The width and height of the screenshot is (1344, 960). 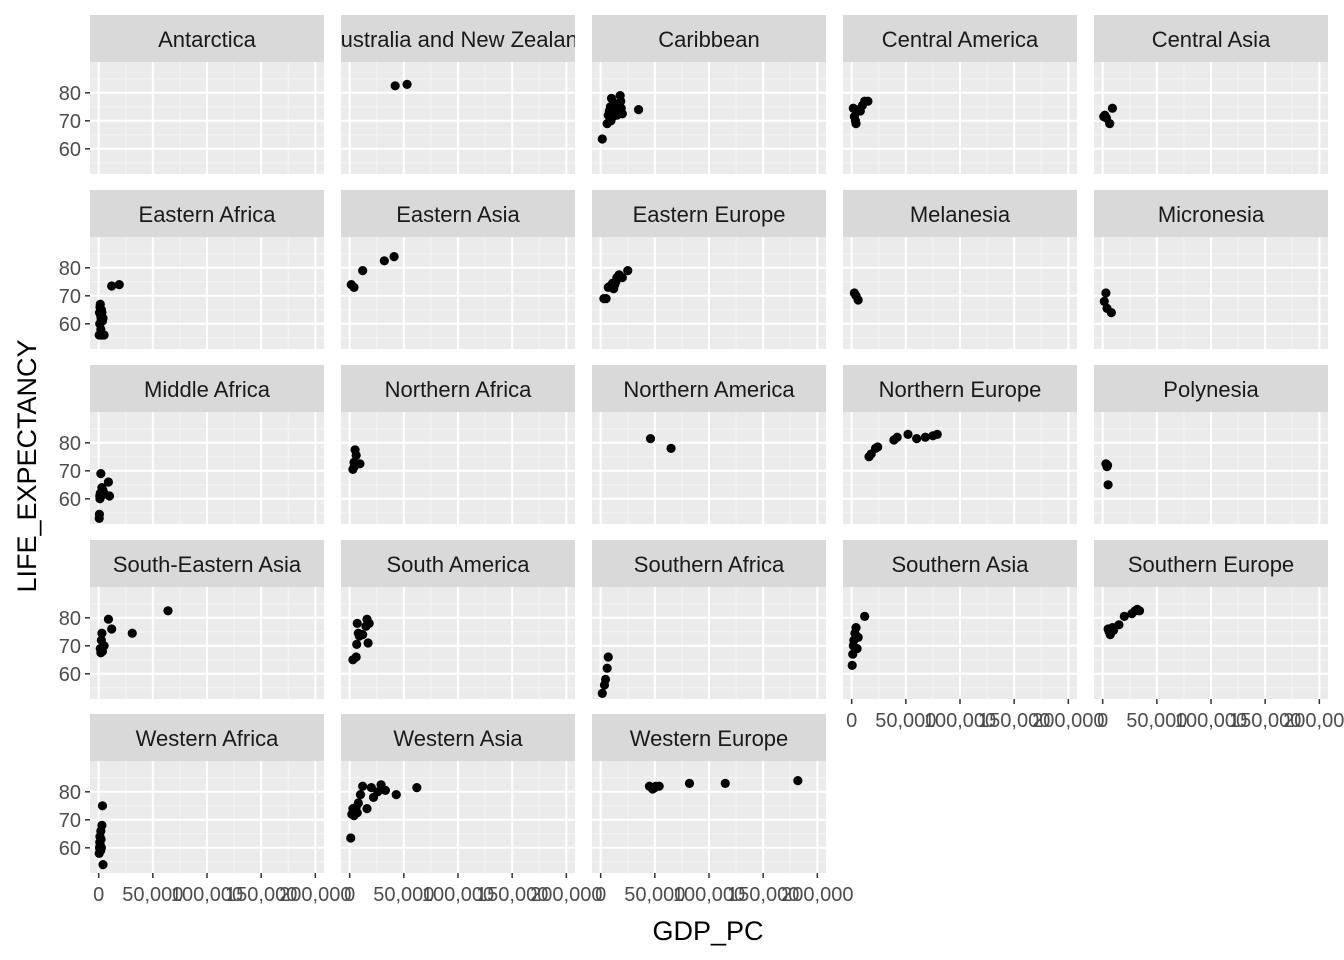 I want to click on facet-strip-label: Polynesia, so click(x=1211, y=389).